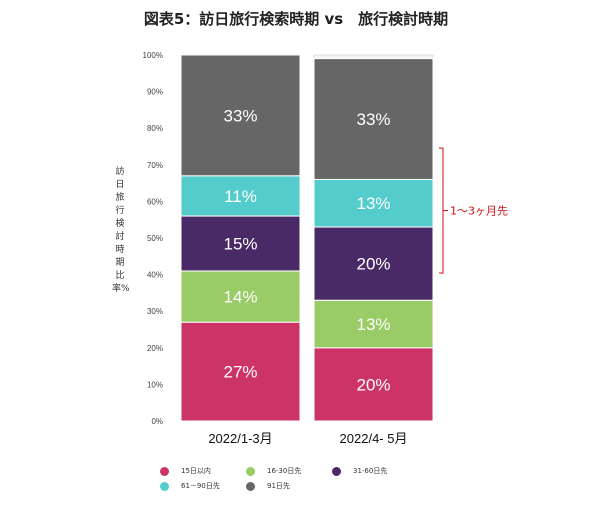 The height and width of the screenshot is (516, 592). What do you see at coordinates (155, 348) in the screenshot?
I see `y-tick-label: 20%` at bounding box center [155, 348].